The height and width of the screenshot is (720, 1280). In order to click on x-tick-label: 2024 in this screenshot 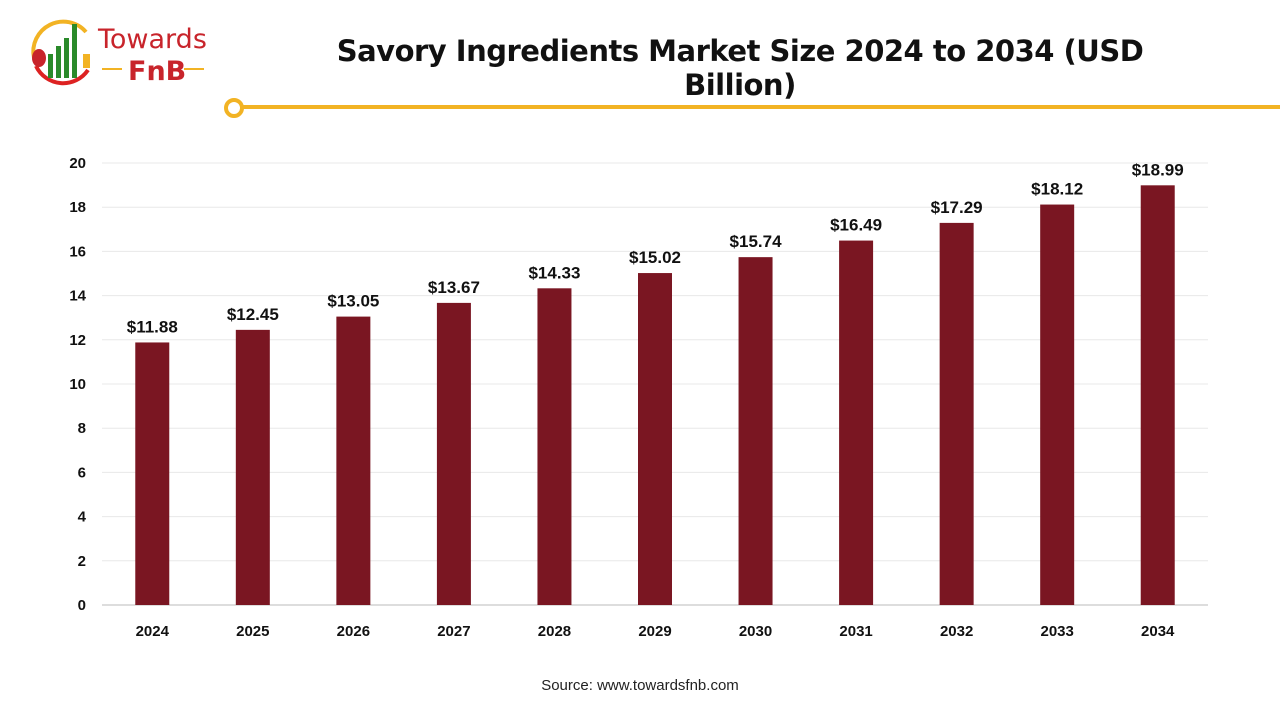, I will do `click(153, 631)`.